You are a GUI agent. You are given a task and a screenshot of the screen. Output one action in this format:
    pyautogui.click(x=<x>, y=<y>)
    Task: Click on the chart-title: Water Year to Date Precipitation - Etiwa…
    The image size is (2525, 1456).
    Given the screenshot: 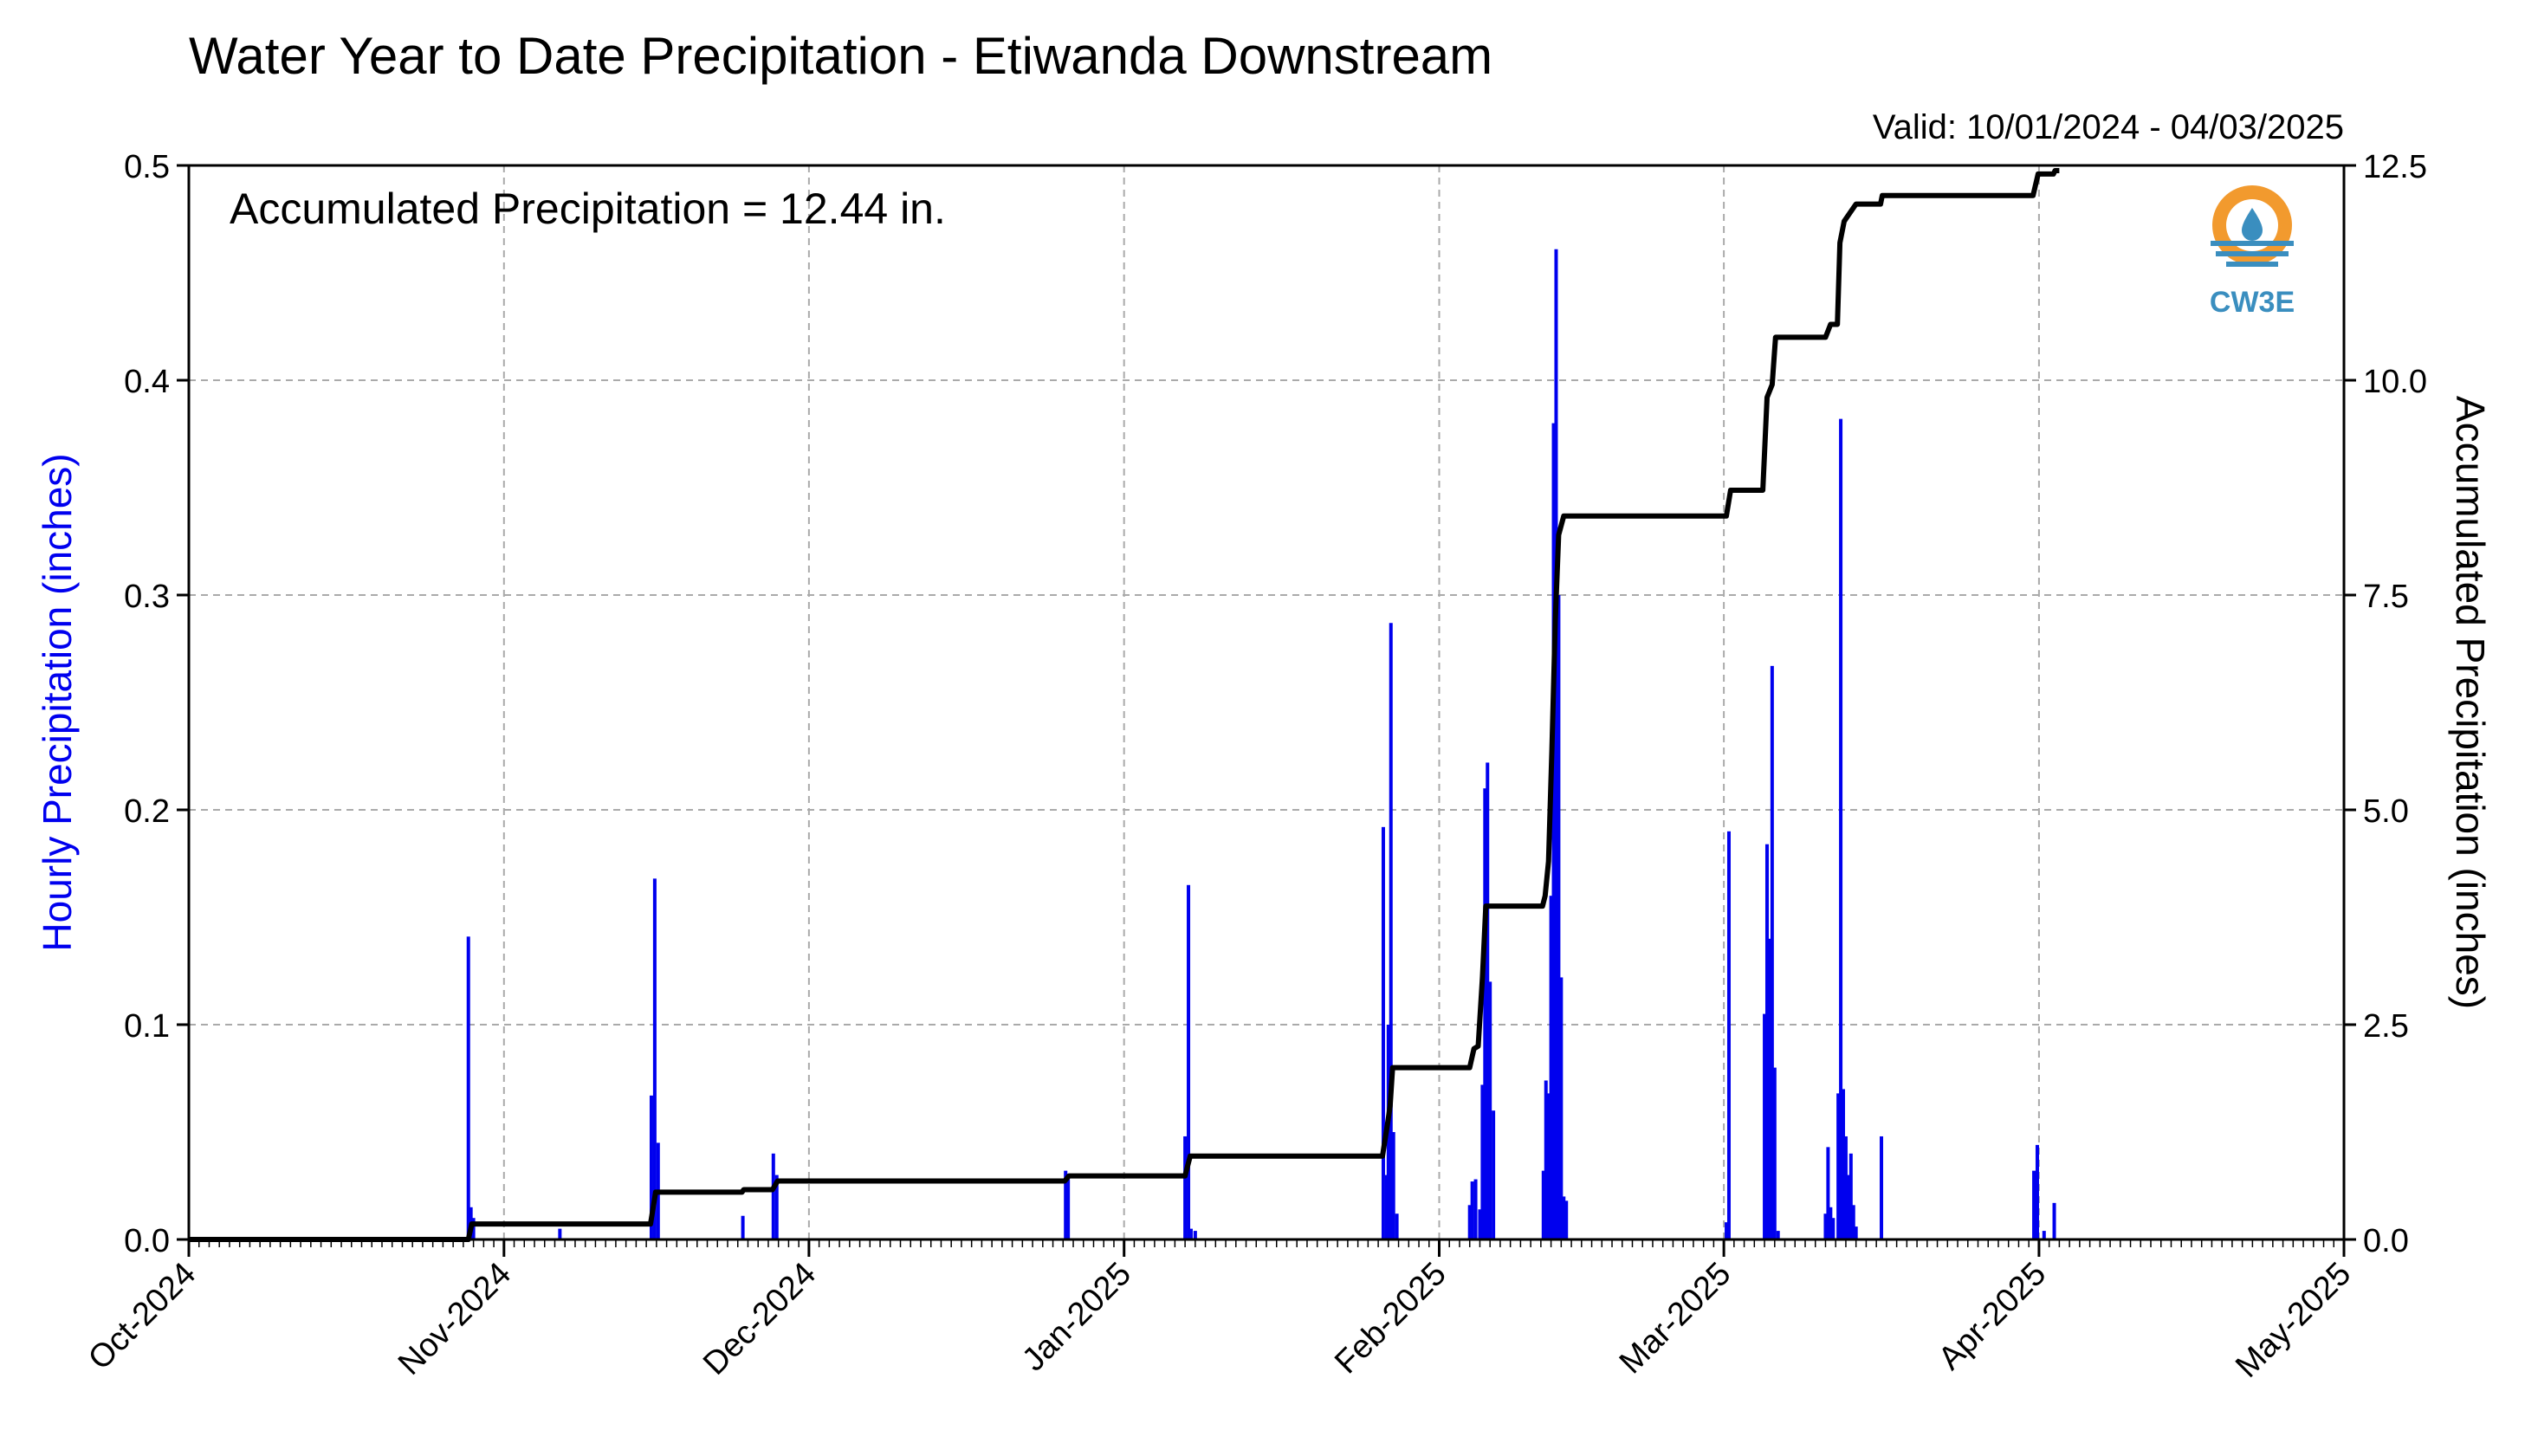 What is the action you would take?
    pyautogui.click(x=840, y=56)
    